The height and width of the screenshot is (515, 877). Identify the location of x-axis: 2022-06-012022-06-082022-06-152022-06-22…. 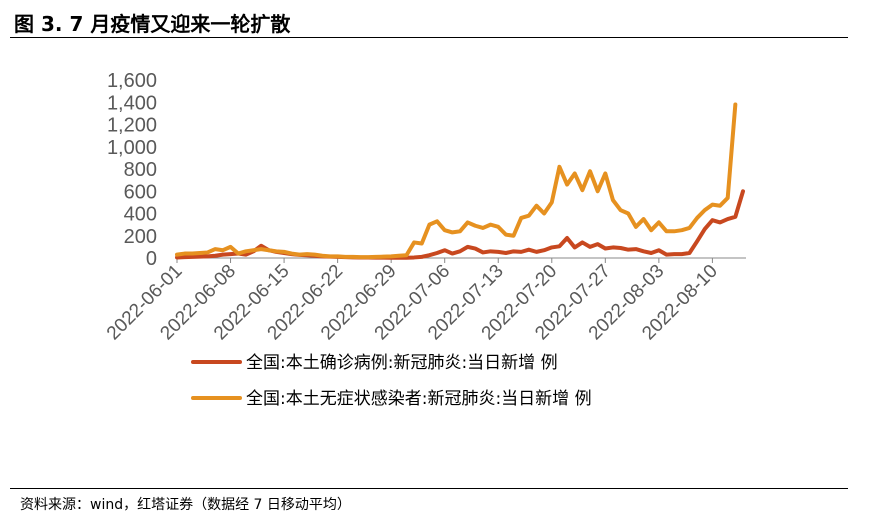
(424, 300).